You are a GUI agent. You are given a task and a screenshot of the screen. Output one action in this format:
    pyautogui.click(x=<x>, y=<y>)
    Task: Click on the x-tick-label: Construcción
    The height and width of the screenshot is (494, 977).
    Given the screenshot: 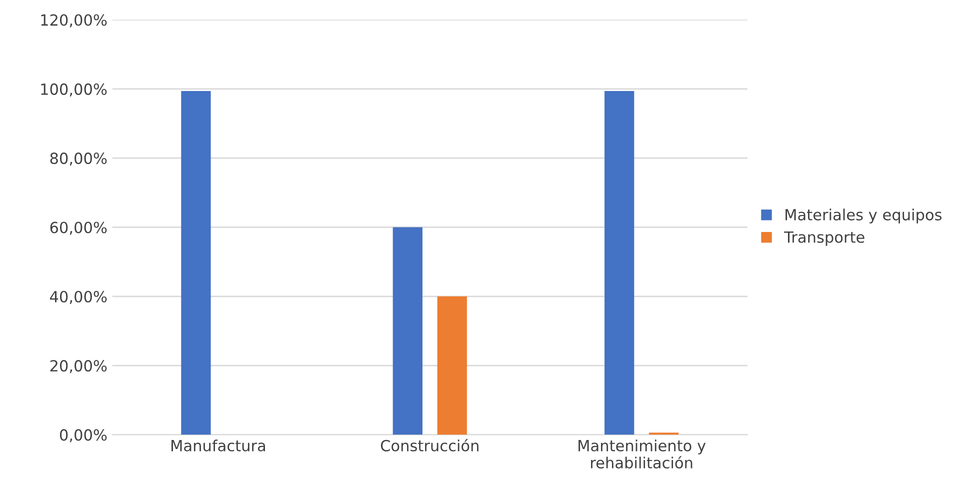 What is the action you would take?
    pyautogui.click(x=429, y=445)
    